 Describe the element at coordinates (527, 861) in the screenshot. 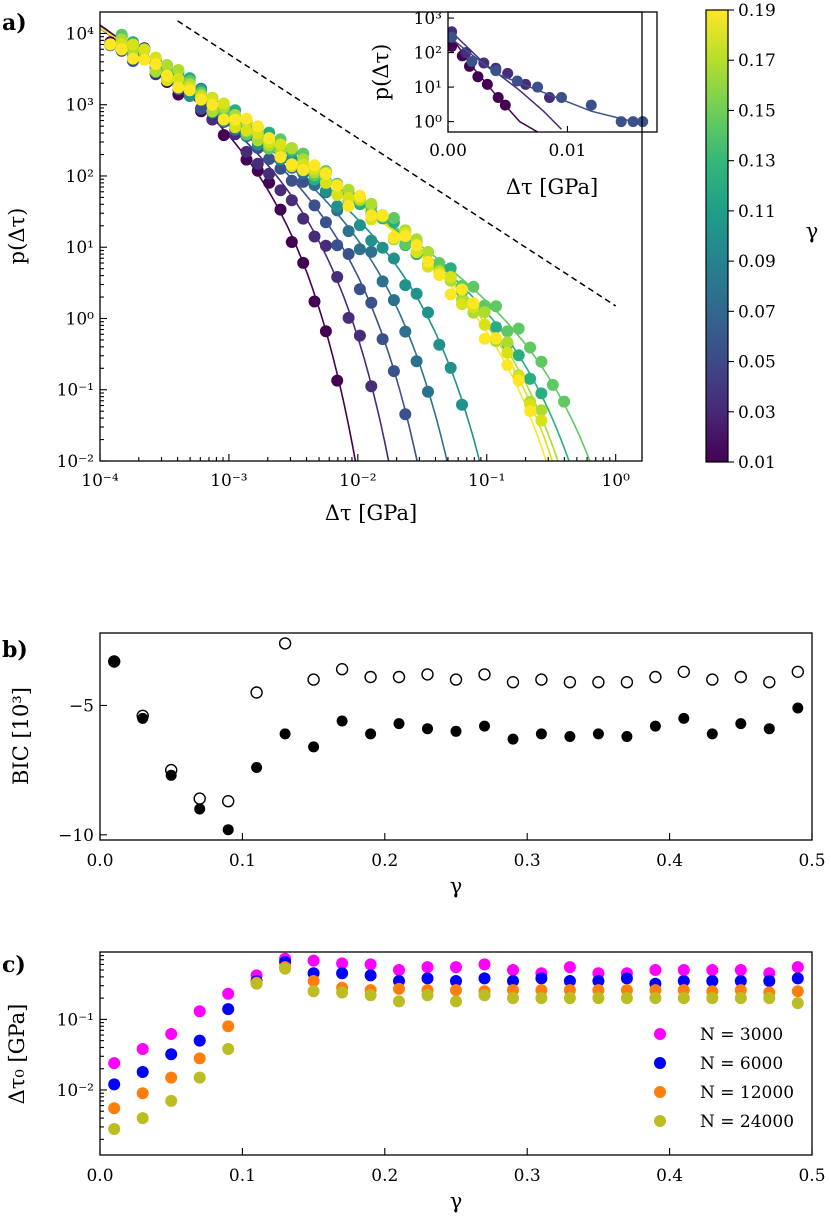

I see `panel-b-x-tick-label: 0.3` at that location.